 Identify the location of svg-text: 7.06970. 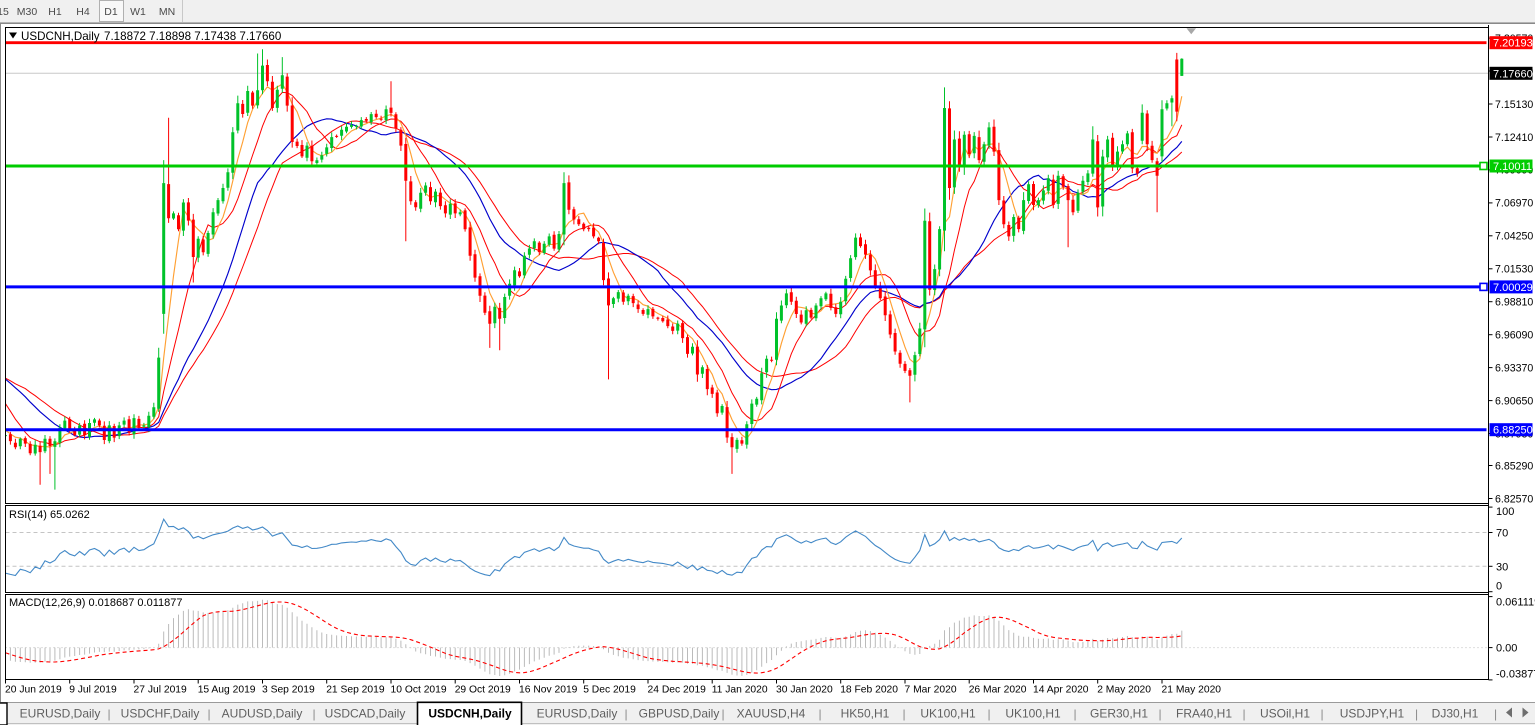
(1514, 204).